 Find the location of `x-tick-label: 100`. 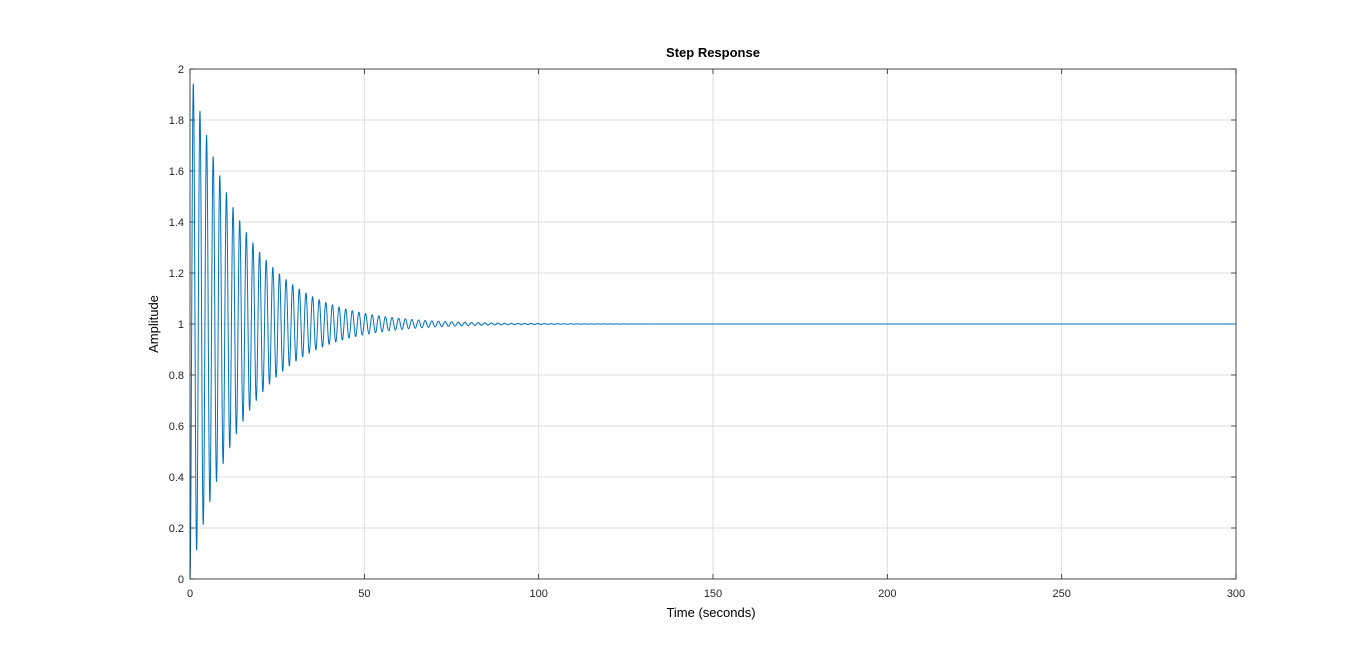

x-tick-label: 100 is located at coordinates (538, 594).